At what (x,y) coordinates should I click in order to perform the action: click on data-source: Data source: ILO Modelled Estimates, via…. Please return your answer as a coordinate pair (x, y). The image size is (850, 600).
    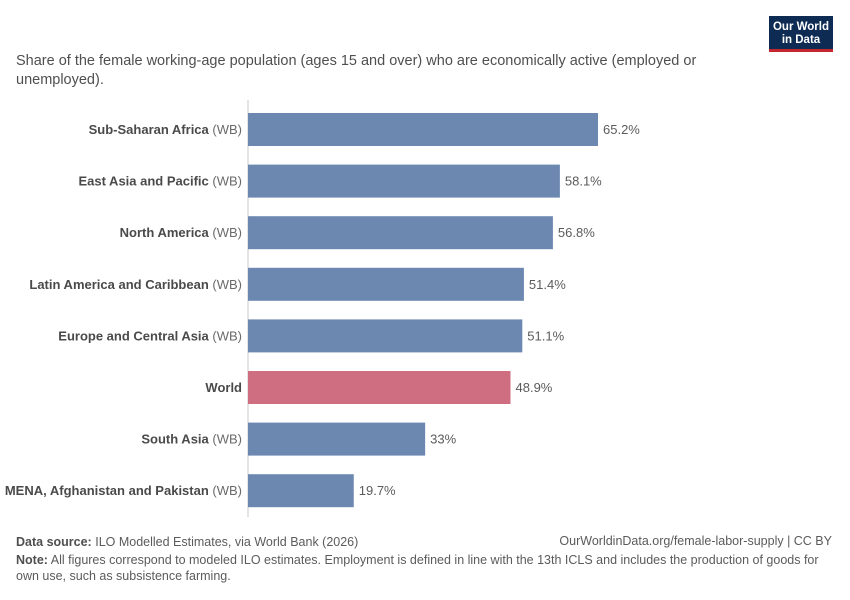
    Looking at the image, I should click on (187, 542).